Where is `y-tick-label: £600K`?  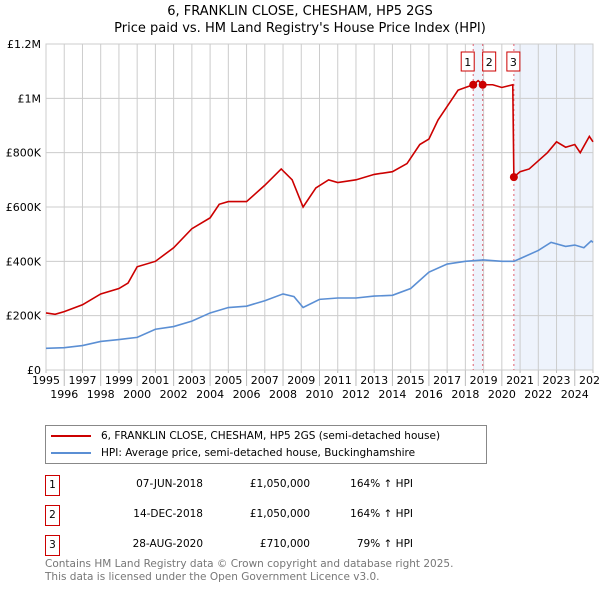 y-tick-label: £600K is located at coordinates (24, 207).